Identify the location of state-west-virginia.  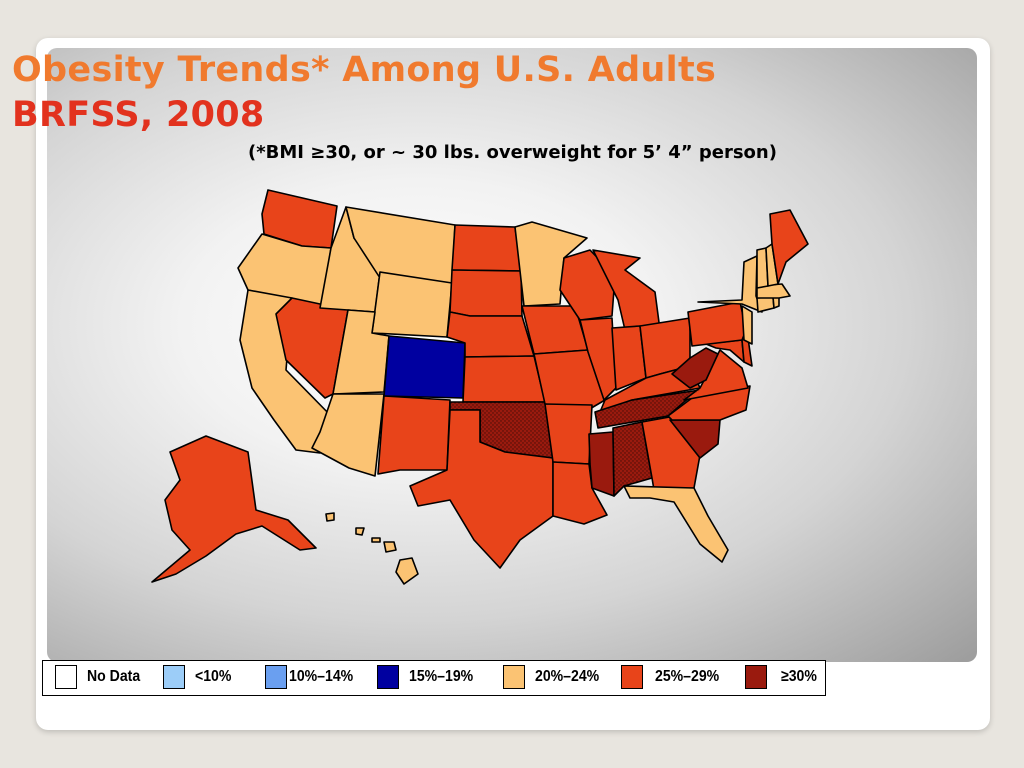
(695, 368).